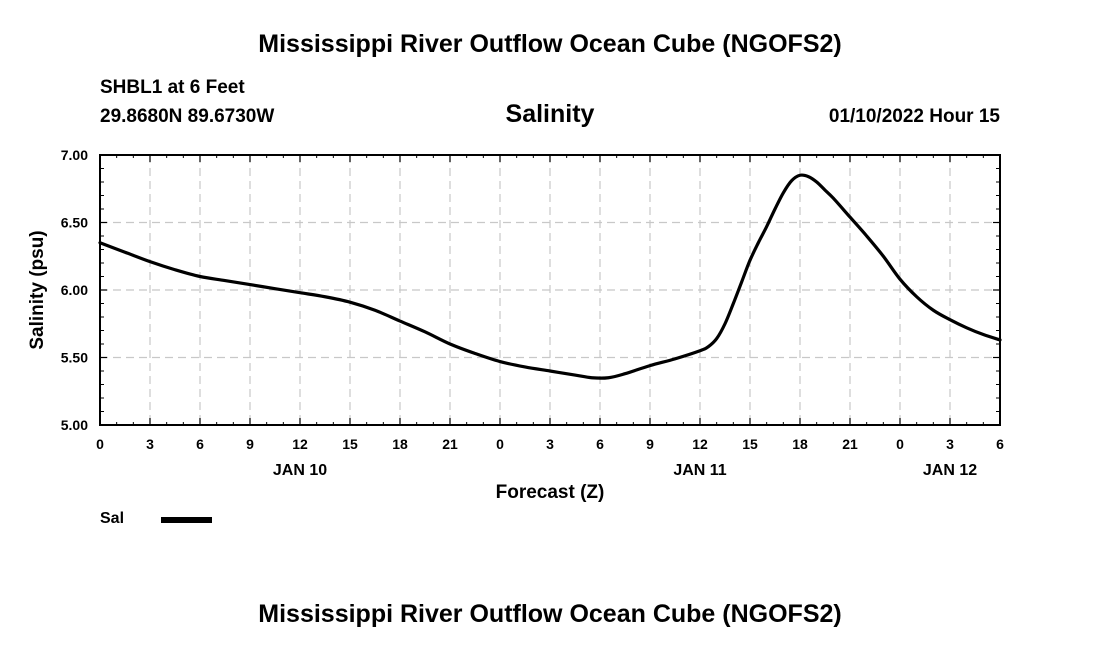  What do you see at coordinates (699, 470) in the screenshot?
I see `date-label: JAN 11` at bounding box center [699, 470].